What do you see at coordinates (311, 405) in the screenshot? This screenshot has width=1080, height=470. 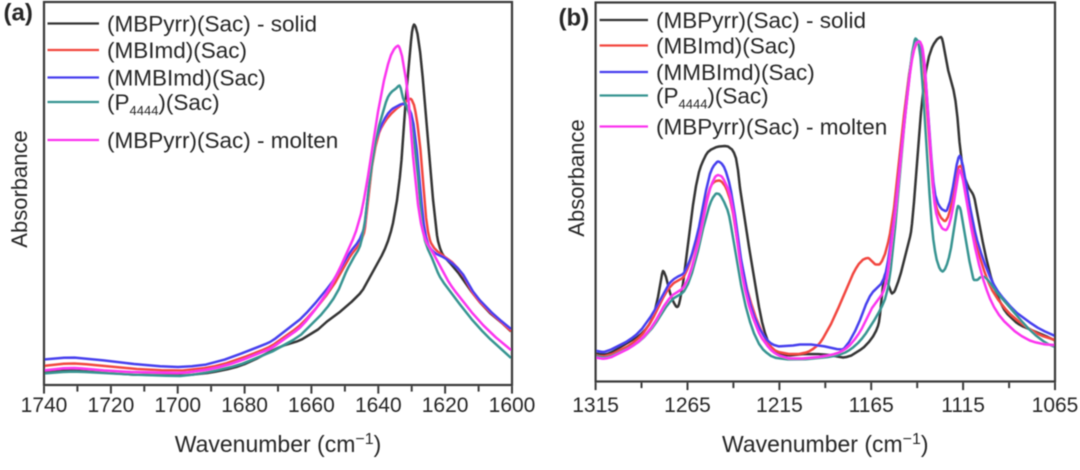 I see `svg-text: 1660` at bounding box center [311, 405].